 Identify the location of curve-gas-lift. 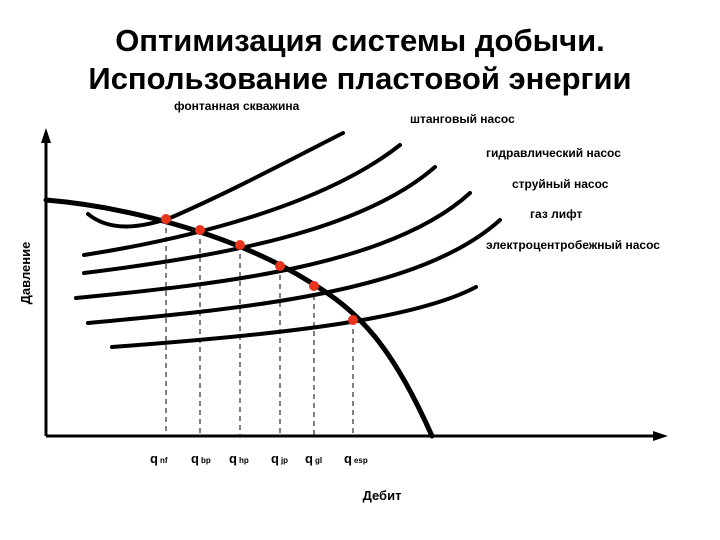
(294, 271).